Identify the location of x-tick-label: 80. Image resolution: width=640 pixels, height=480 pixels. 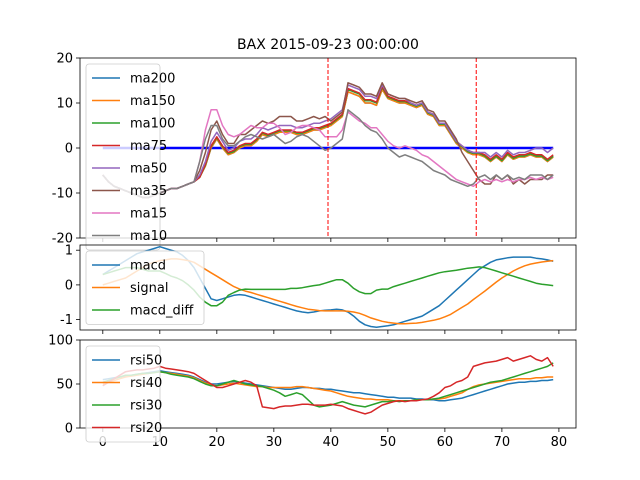
(559, 442).